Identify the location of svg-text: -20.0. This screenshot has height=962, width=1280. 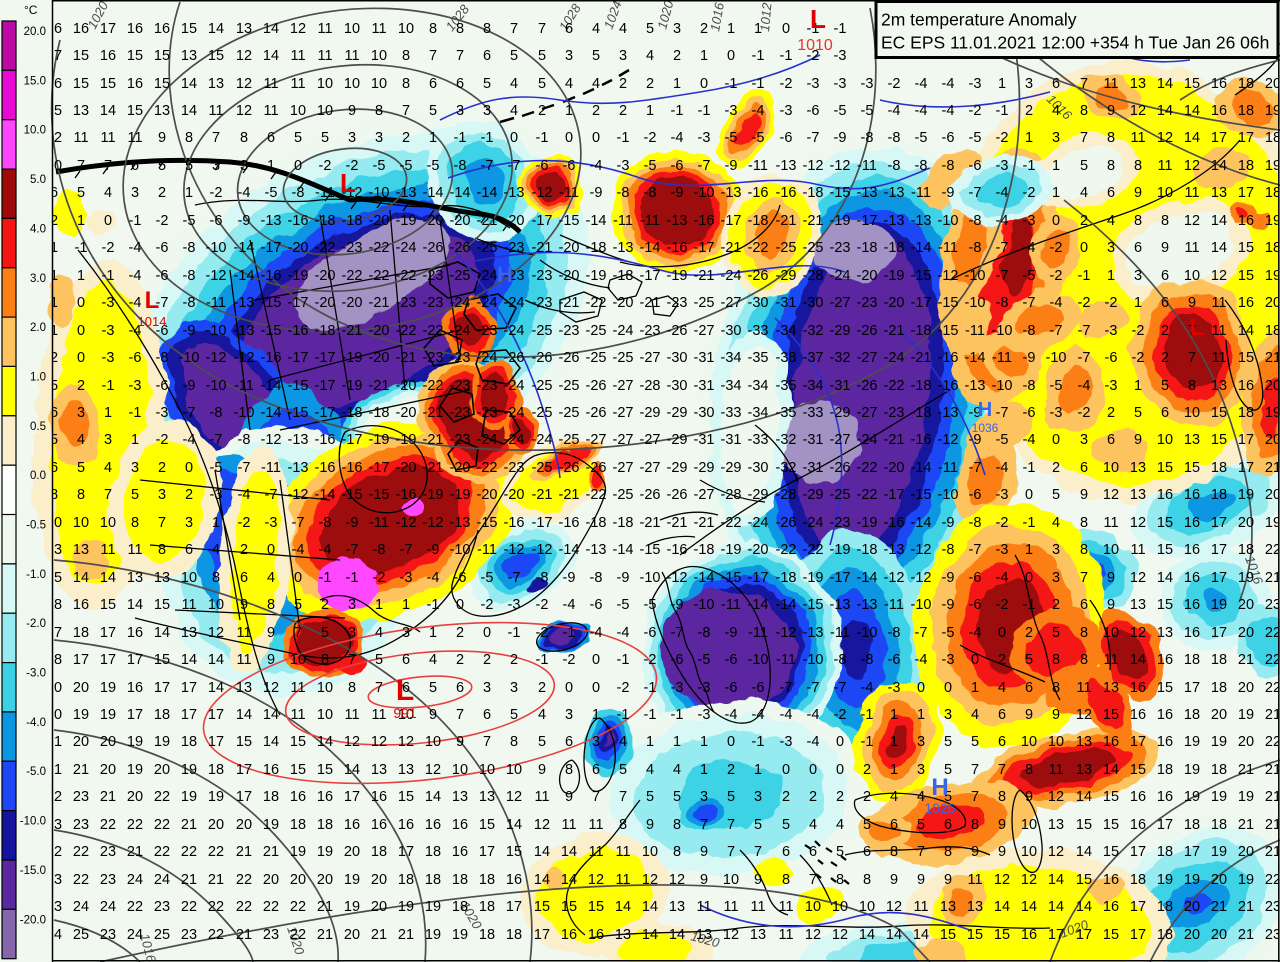
(33, 920).